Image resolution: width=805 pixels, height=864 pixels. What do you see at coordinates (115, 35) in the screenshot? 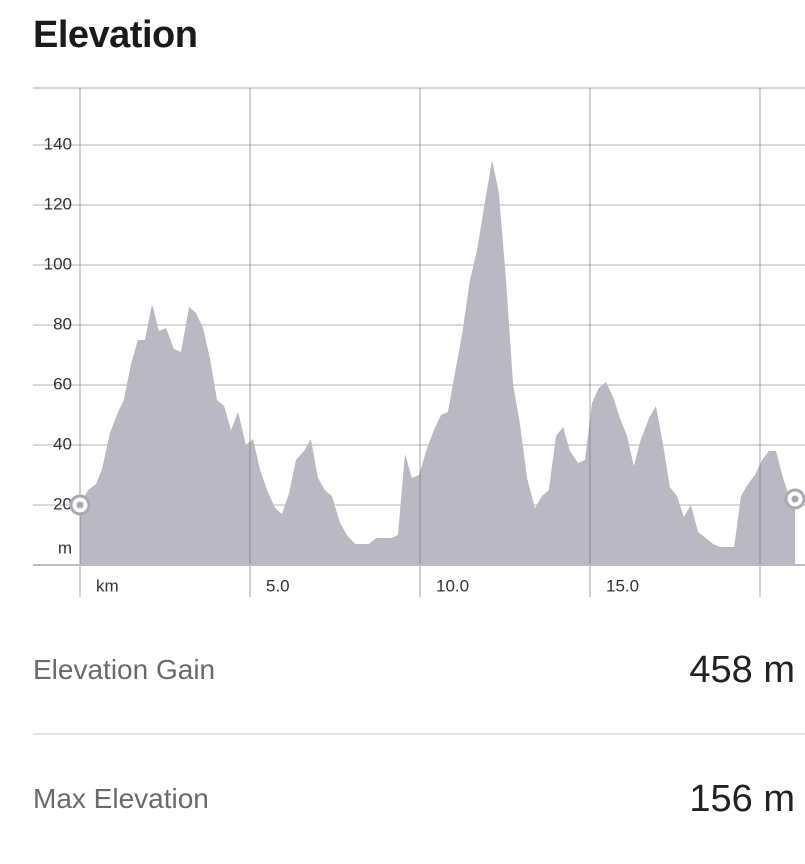
I see `page-title: Elevation` at bounding box center [115, 35].